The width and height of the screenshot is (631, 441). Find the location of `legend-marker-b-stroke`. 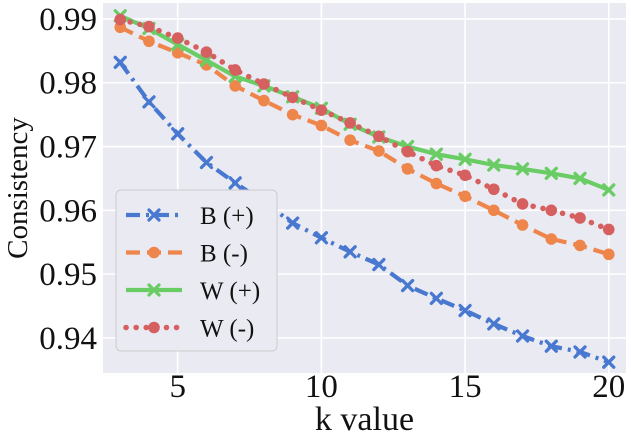

legend-marker-b-stroke is located at coordinates (154, 215).